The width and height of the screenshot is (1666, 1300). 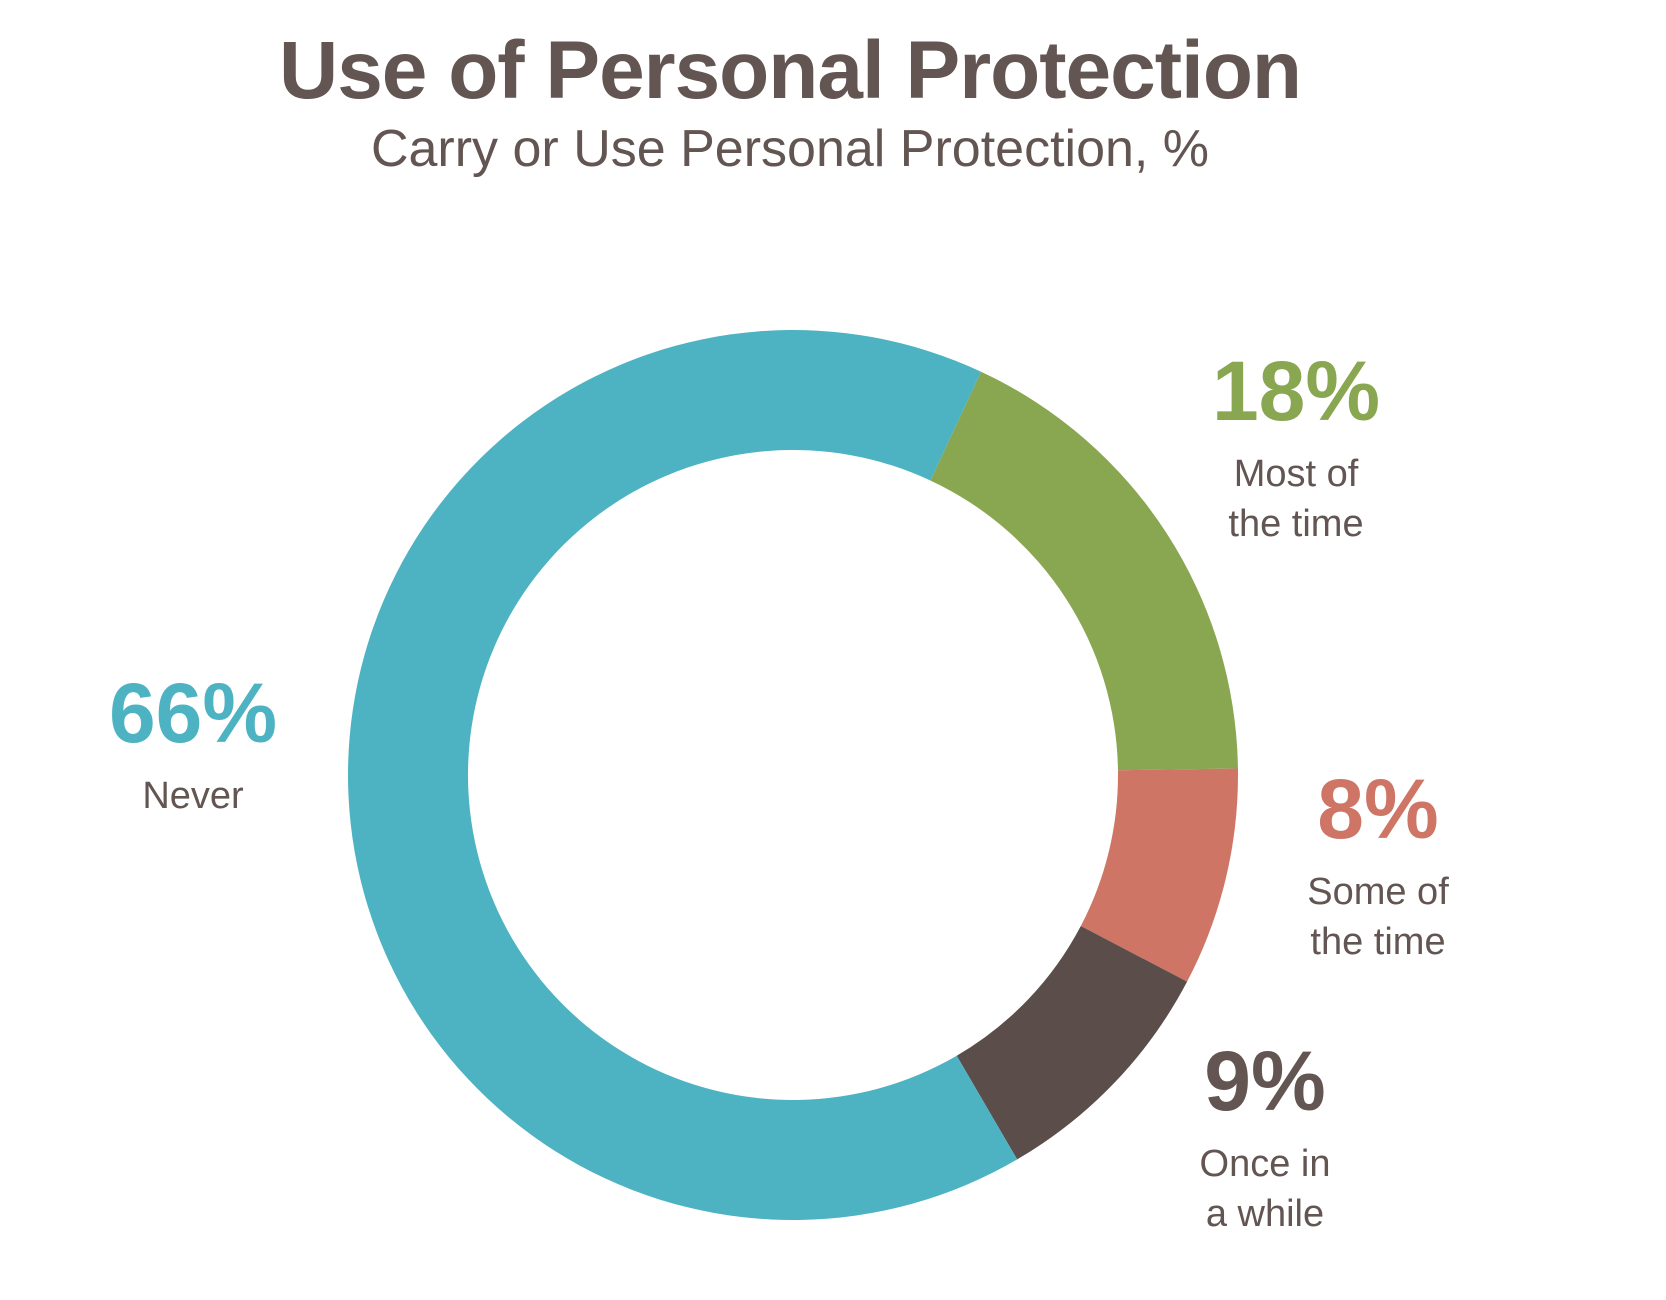 I want to click on slice-category-label-3-0: Never, so click(x=193, y=796).